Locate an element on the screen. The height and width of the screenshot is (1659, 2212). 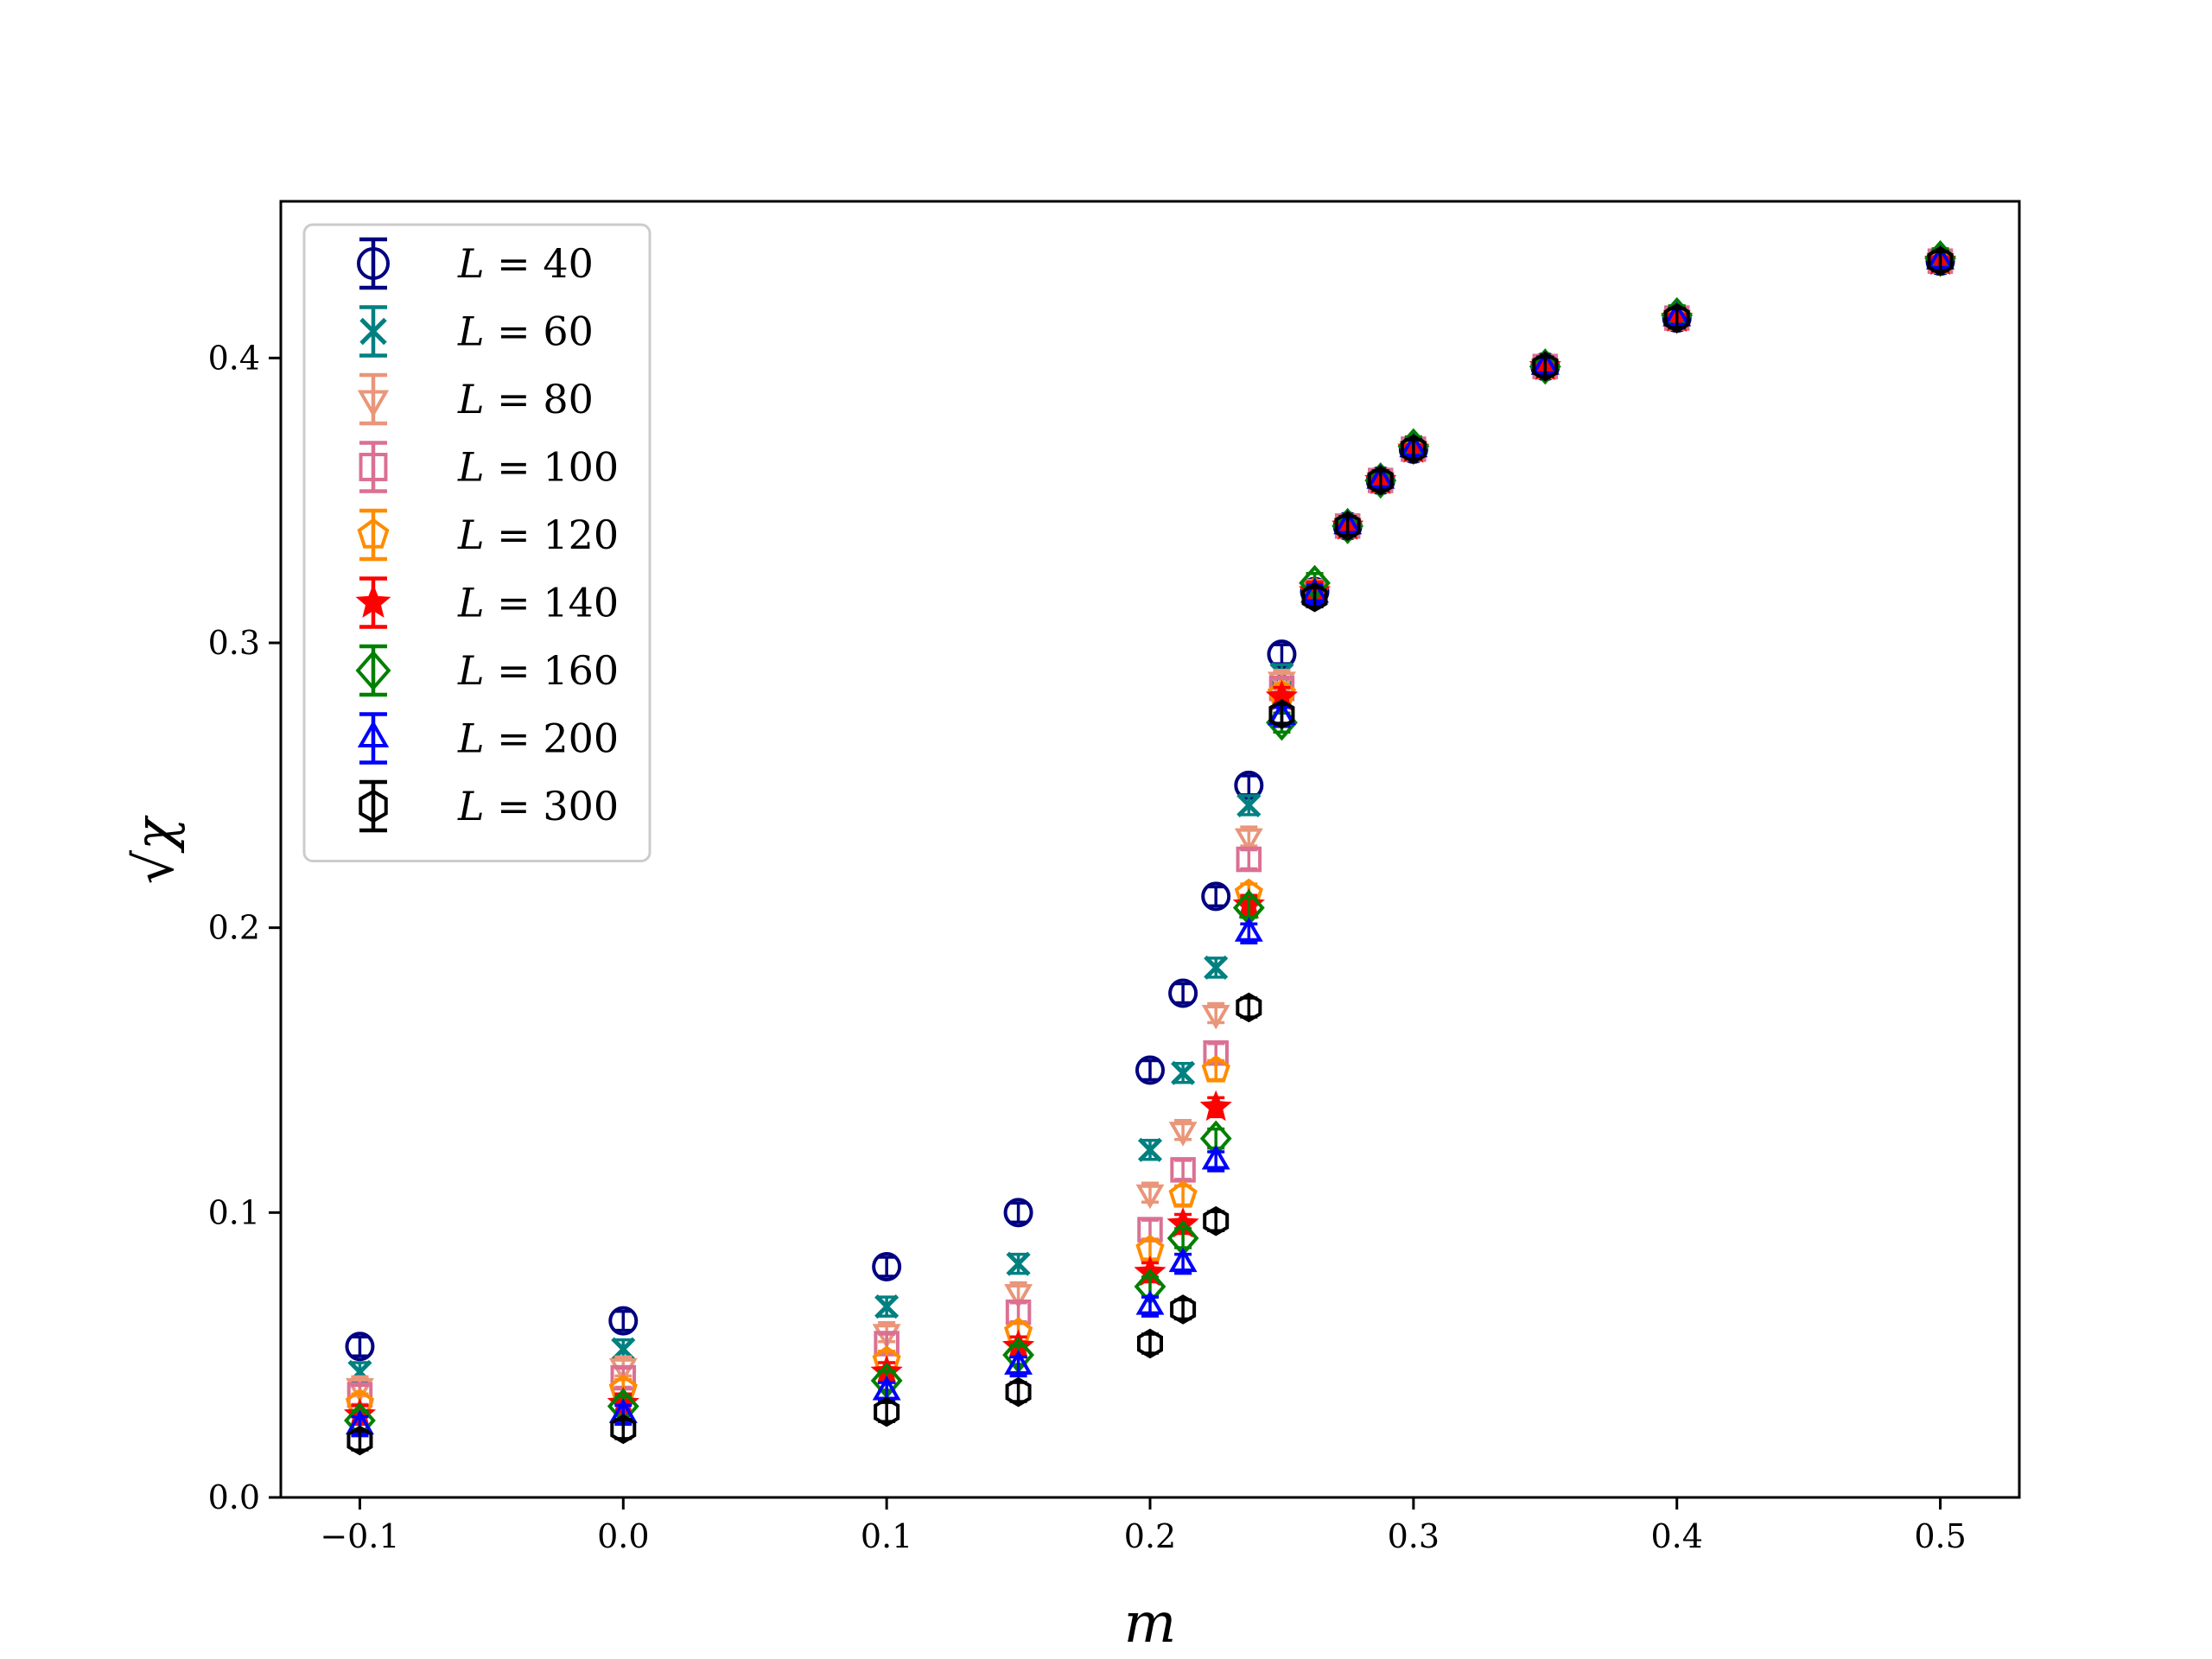
legend-item: L = 120 is located at coordinates (488, 535).